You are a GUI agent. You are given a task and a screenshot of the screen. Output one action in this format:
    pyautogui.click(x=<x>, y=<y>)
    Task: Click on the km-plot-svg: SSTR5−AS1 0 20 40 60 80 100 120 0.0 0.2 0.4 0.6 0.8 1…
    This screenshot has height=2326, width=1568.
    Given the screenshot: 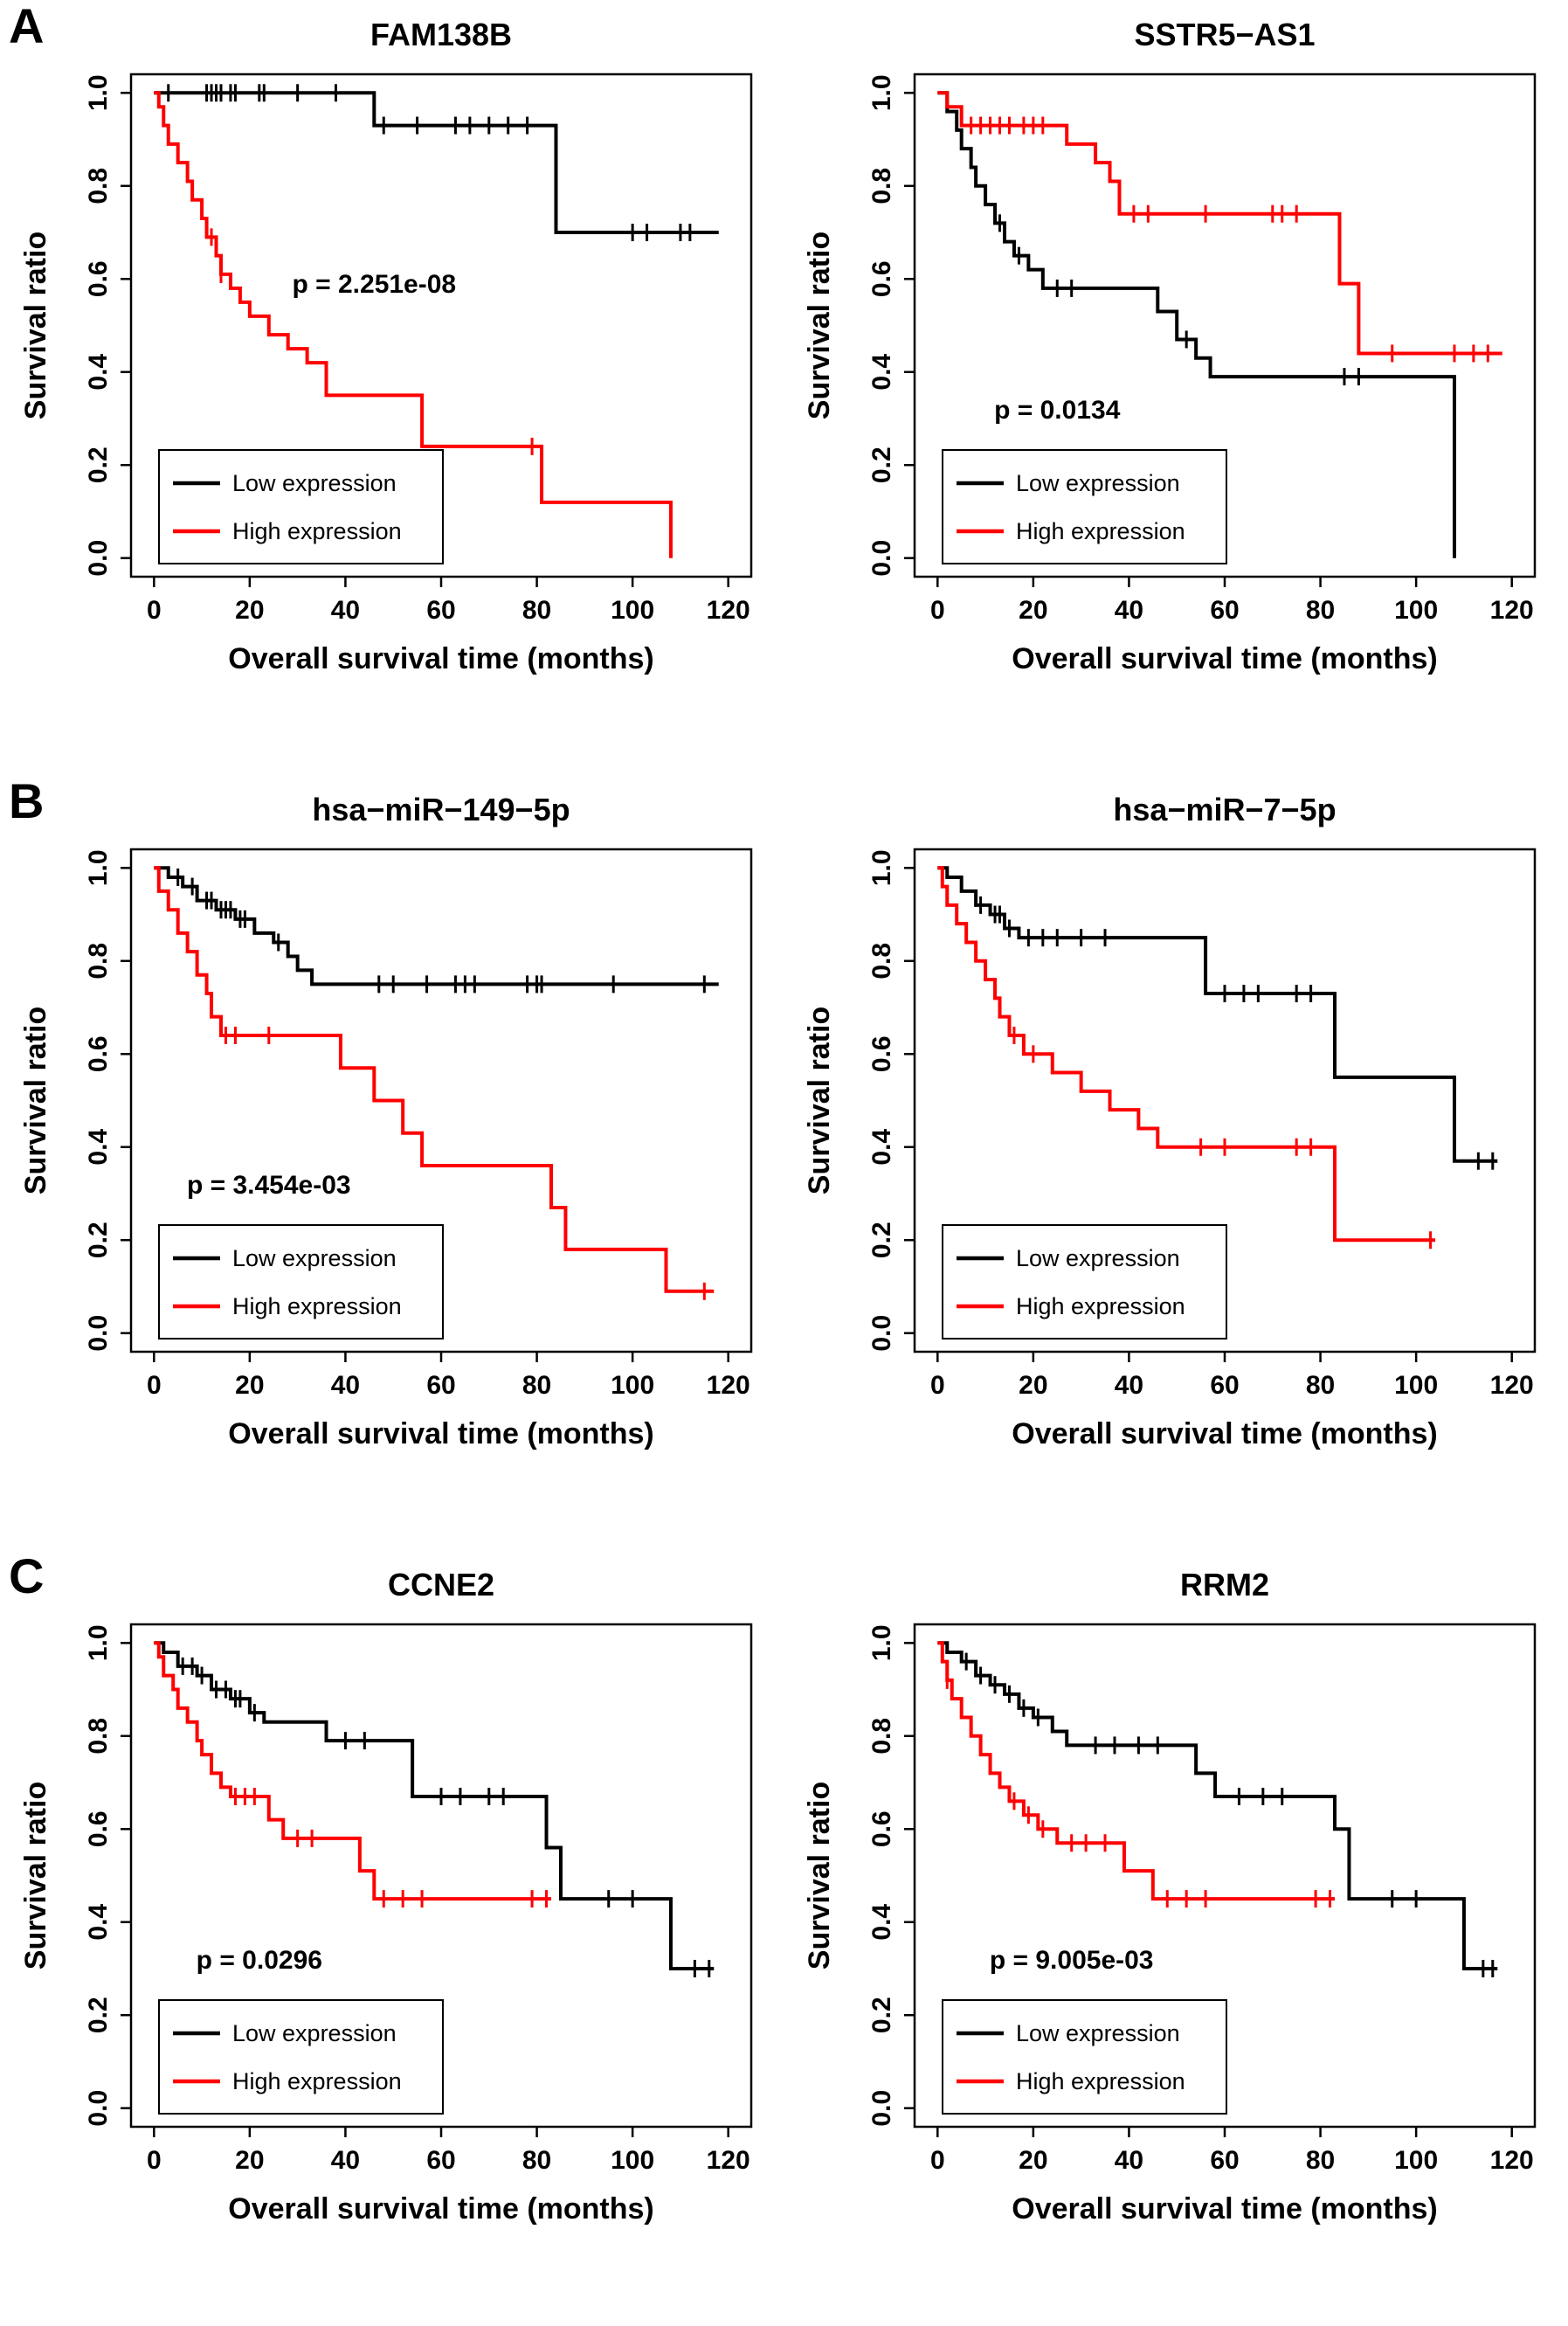 What is the action you would take?
    pyautogui.click(x=1170, y=346)
    